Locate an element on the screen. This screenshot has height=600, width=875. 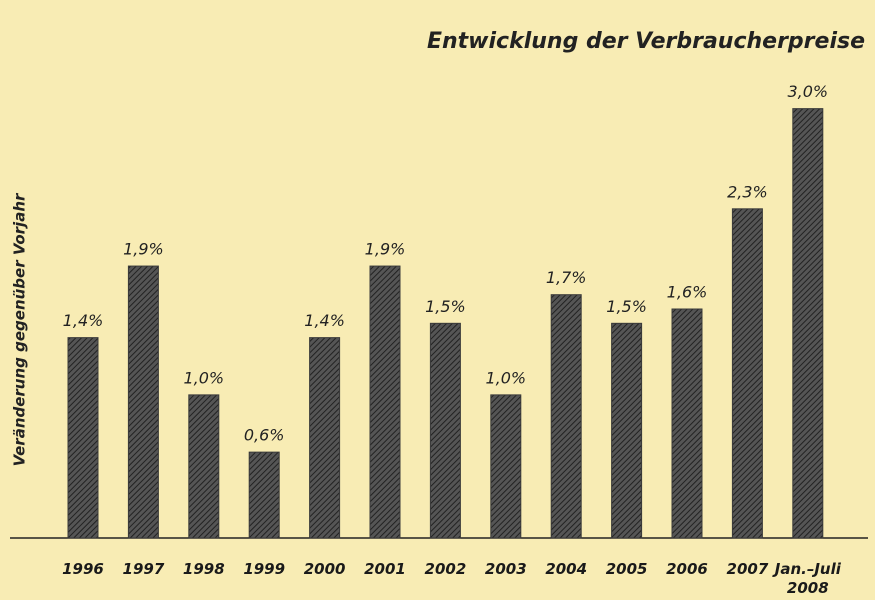
x-tick-label: 2000 is located at coordinates (324, 569).